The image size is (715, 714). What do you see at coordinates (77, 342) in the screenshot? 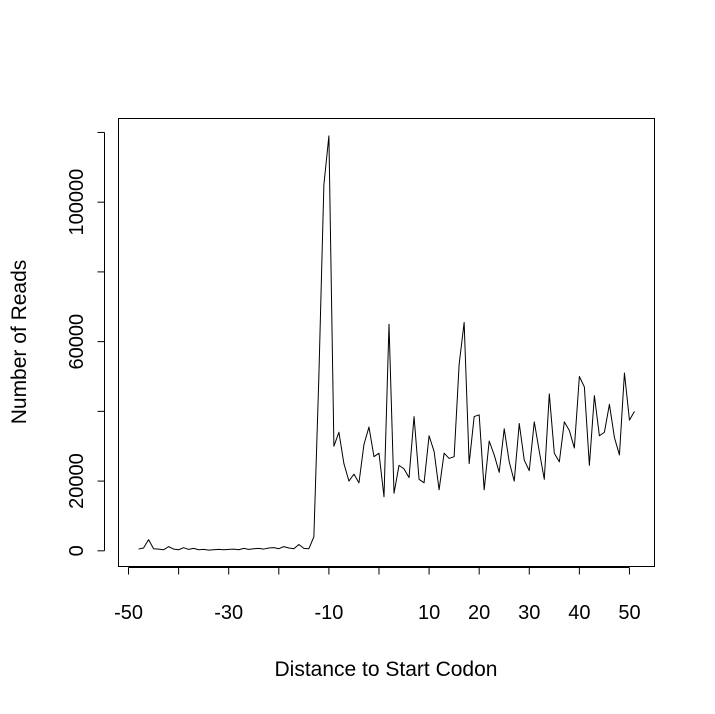
I see `y-tick-label: 60000` at bounding box center [77, 342].